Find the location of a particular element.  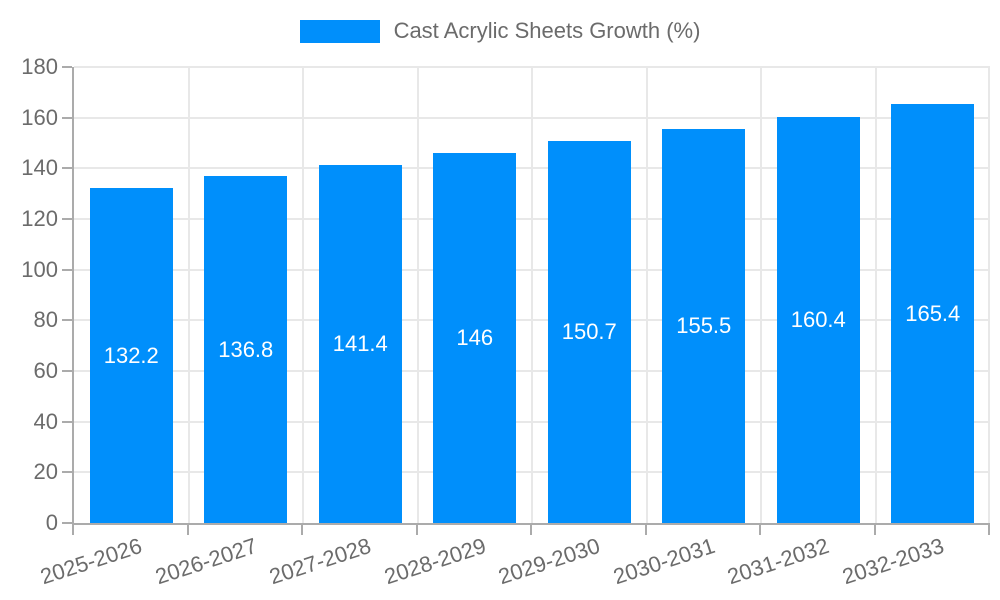

bar-value-label: 155.5 is located at coordinates (704, 326).